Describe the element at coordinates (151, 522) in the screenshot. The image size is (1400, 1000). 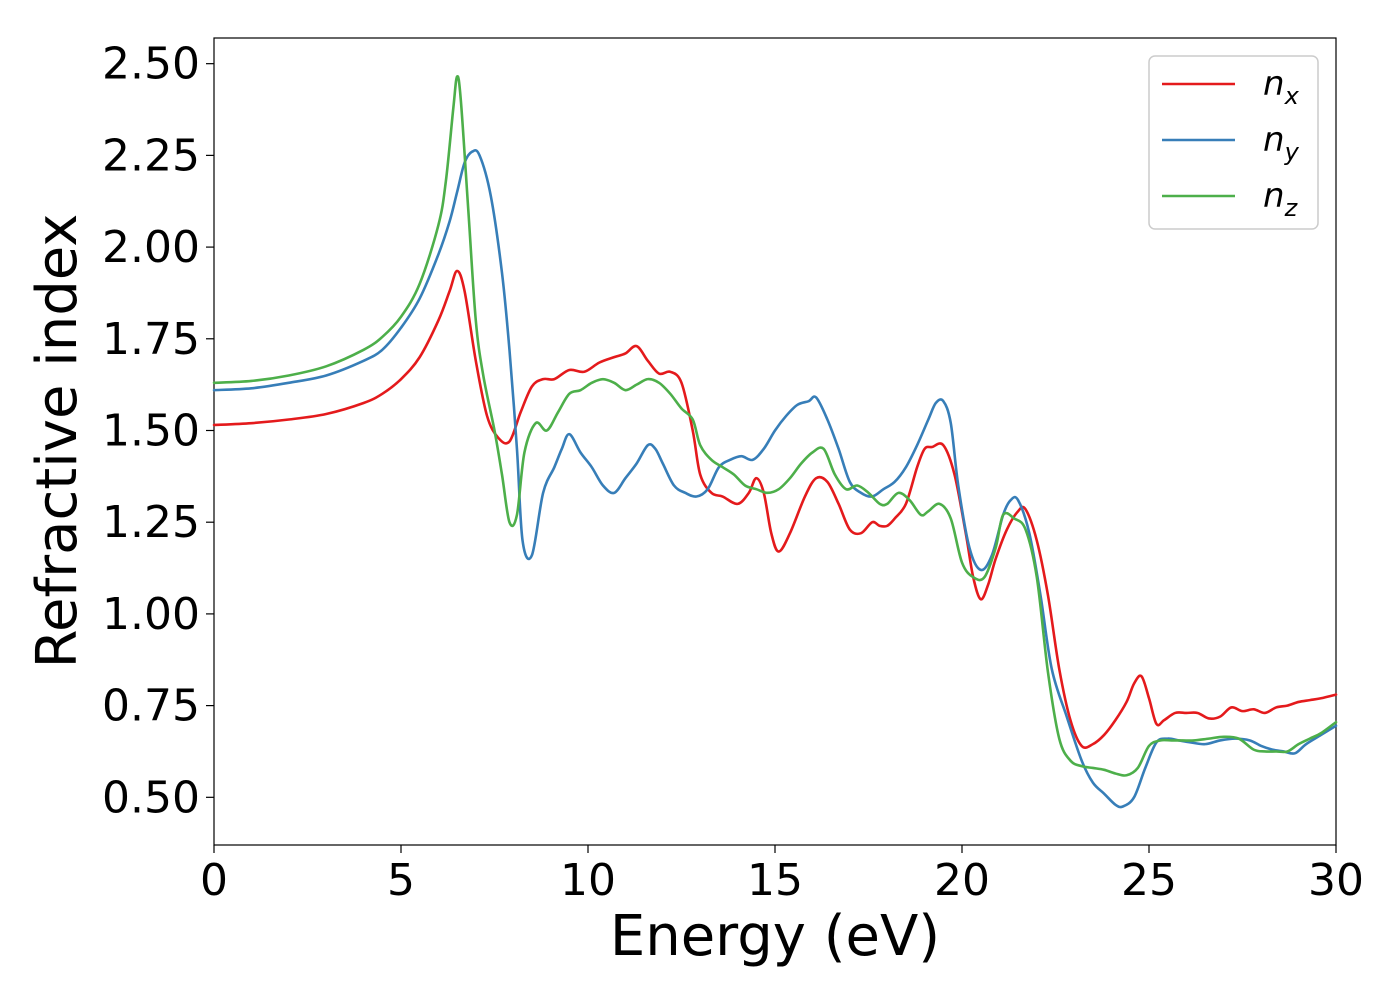
I see `y-tick-label: 1.25` at that location.